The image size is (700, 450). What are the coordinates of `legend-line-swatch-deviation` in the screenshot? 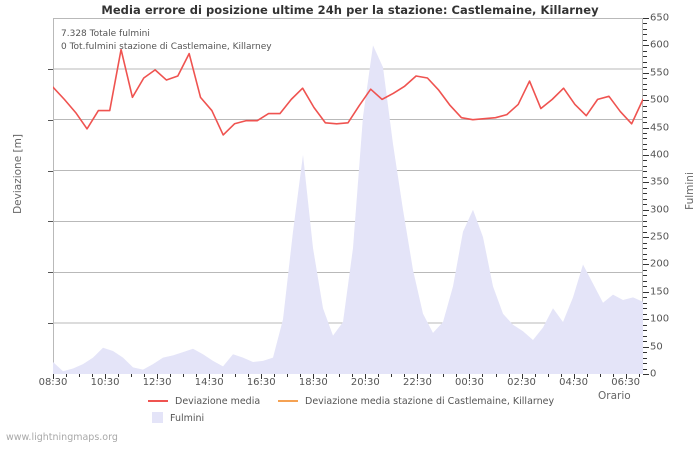 It's located at (158, 400).